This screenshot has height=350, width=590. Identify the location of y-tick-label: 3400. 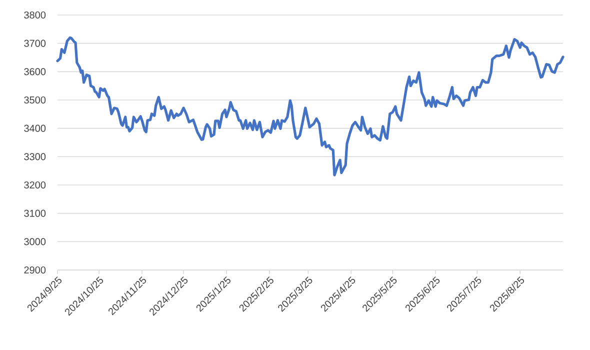
(35, 128).